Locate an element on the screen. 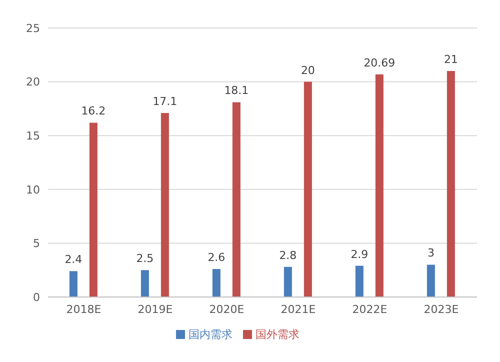  data-label: 2.6 is located at coordinates (217, 257).